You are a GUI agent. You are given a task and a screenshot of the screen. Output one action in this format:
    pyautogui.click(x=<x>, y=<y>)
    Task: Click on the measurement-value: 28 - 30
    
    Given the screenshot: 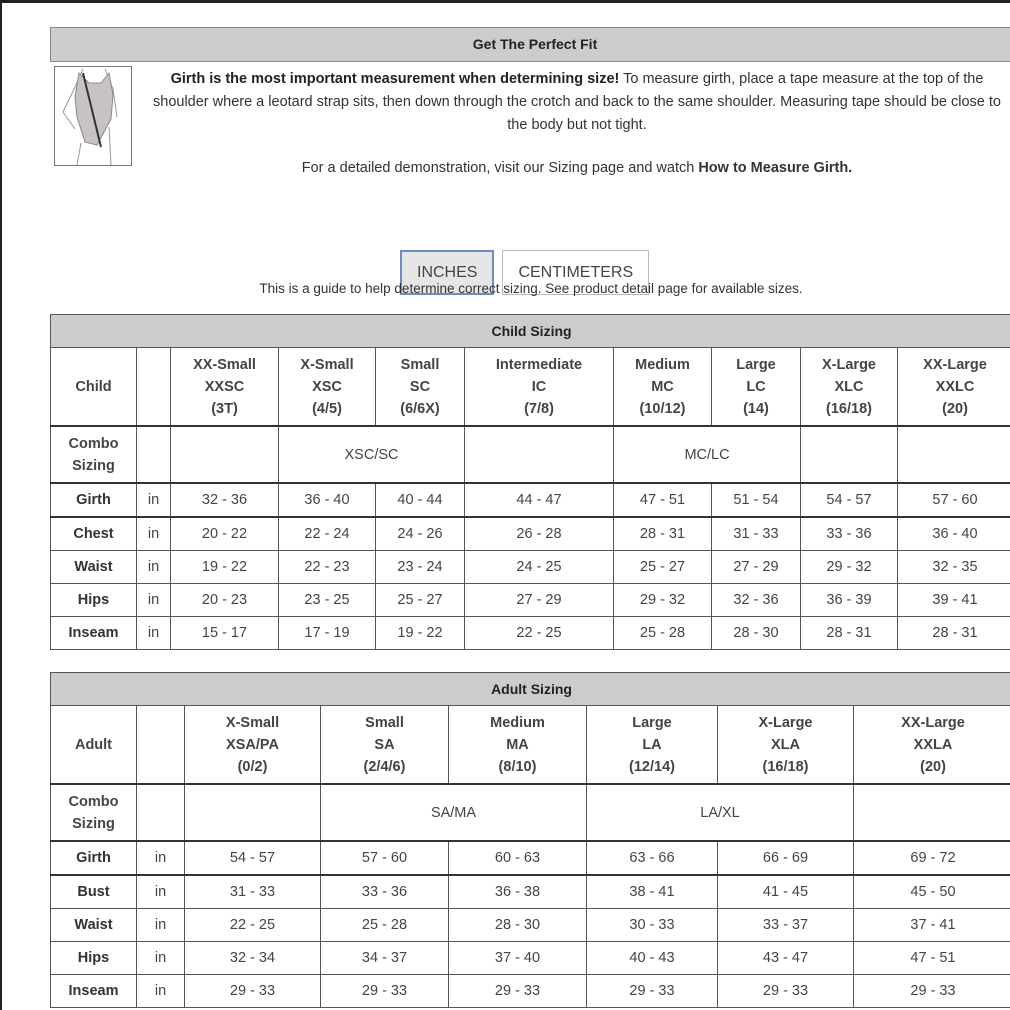 What is the action you would take?
    pyautogui.click(x=517, y=925)
    